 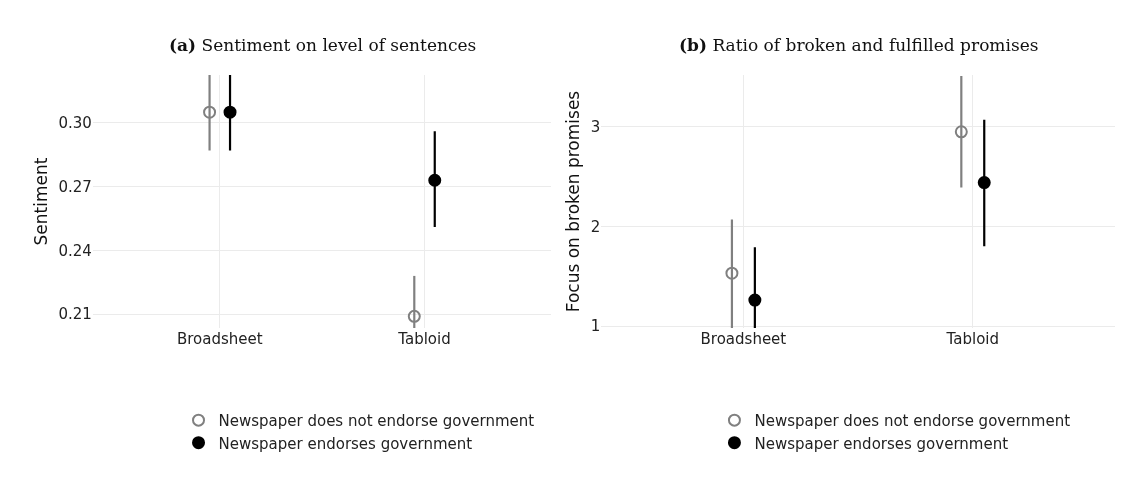 What do you see at coordinates (859, 45) in the screenshot?
I see `chart-title: (b) Ratio of broken and fulfilled promises` at bounding box center [859, 45].